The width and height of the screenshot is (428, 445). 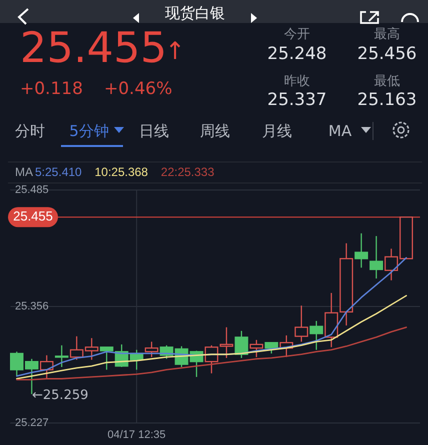 What do you see at coordinates (387, 54) in the screenshot?
I see `text: 25.456` at bounding box center [387, 54].